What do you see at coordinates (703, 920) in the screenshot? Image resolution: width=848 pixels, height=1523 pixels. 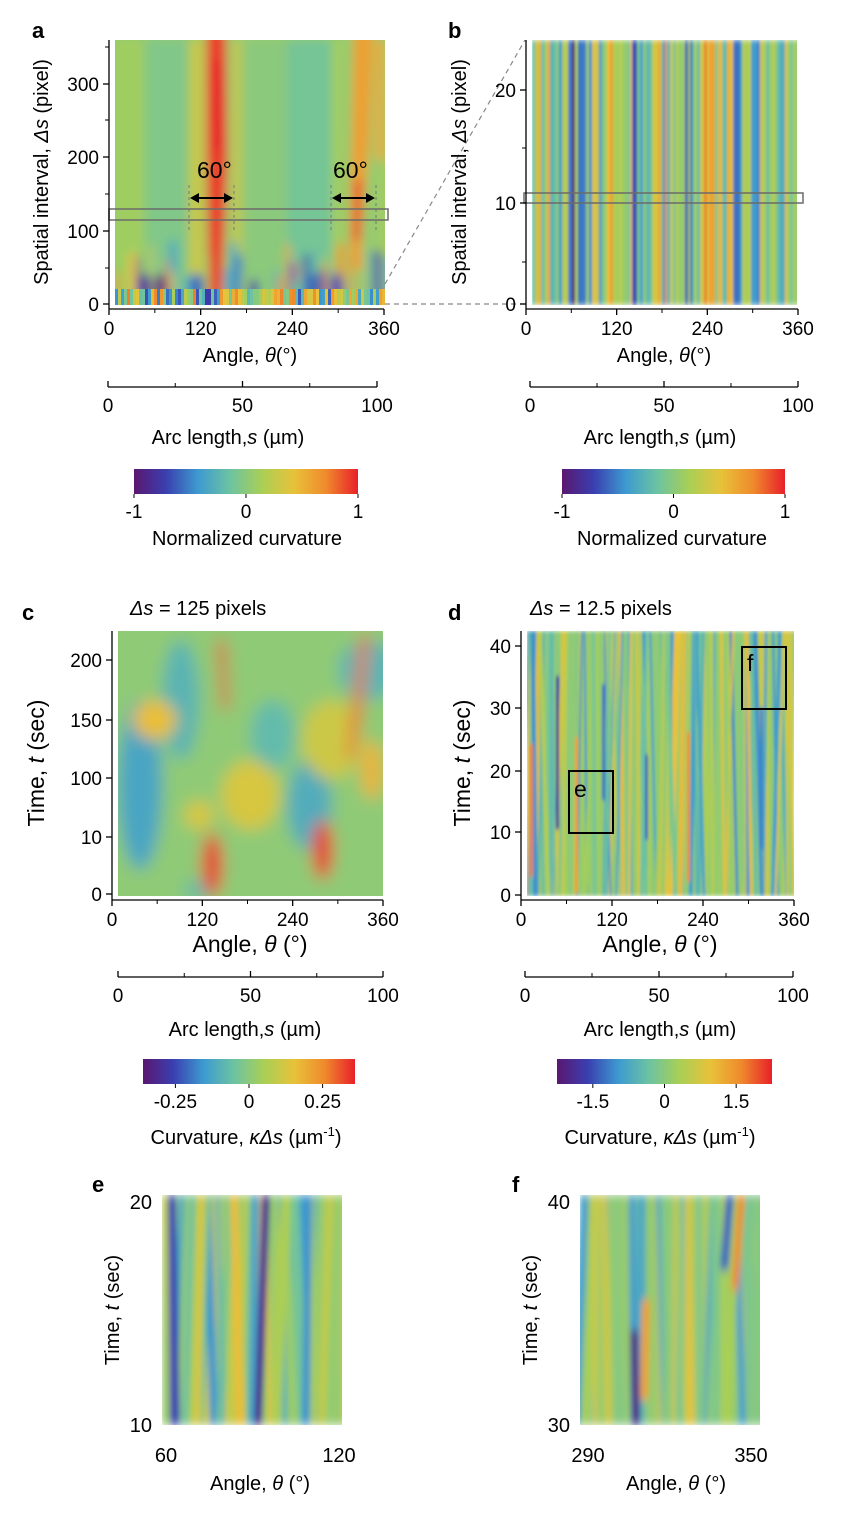 I see `x-tick-label: 240` at bounding box center [703, 920].